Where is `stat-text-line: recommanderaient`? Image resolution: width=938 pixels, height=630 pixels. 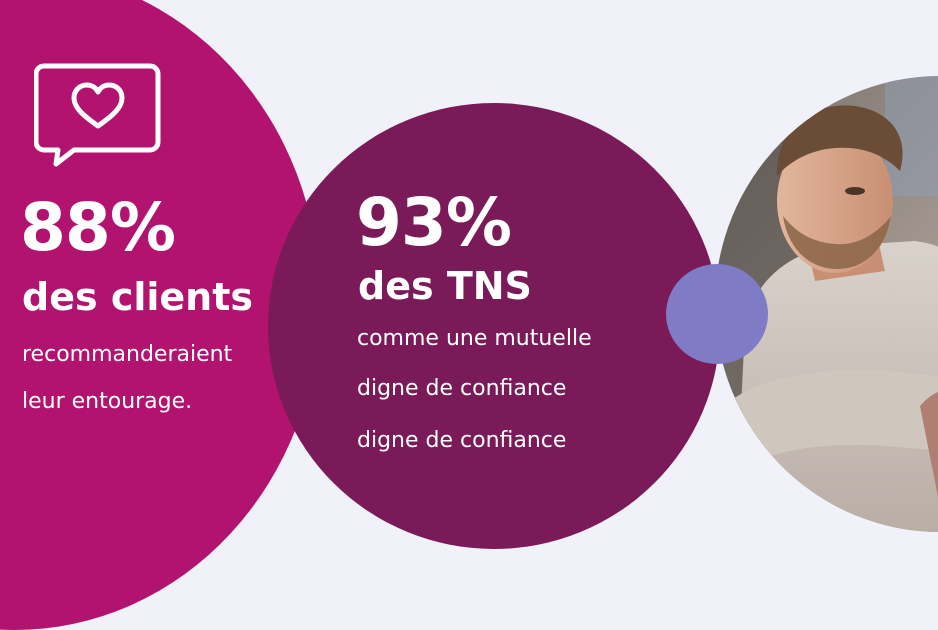
stat-text-line: recommanderaient is located at coordinates (127, 354).